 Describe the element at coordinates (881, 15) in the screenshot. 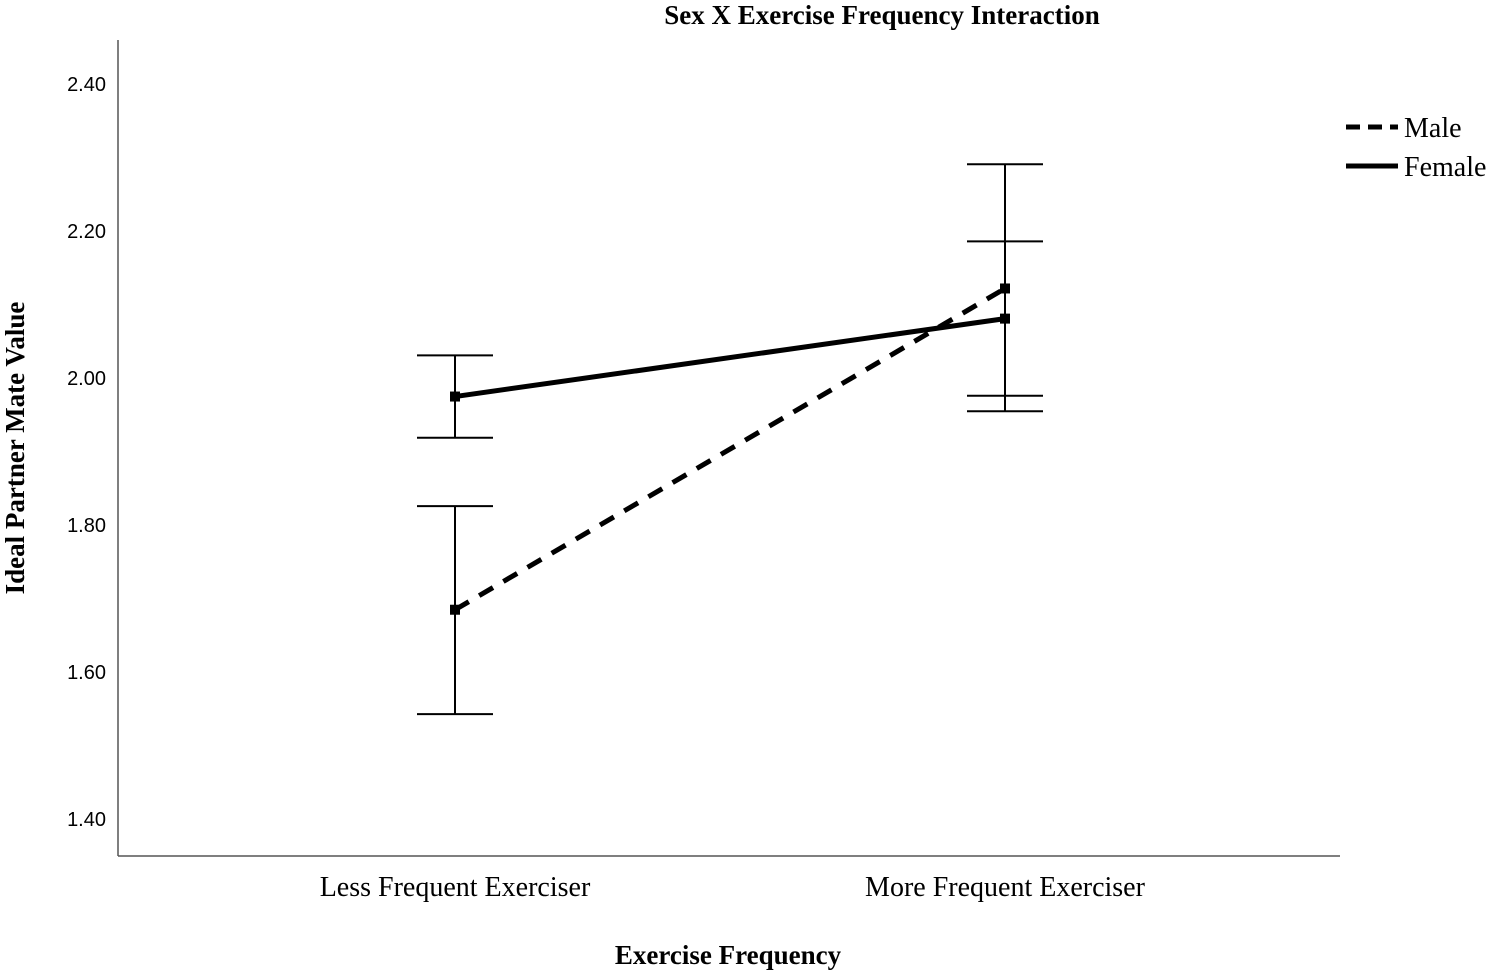

I see `chart-title: Sex X Exercise Frequency Interaction` at that location.